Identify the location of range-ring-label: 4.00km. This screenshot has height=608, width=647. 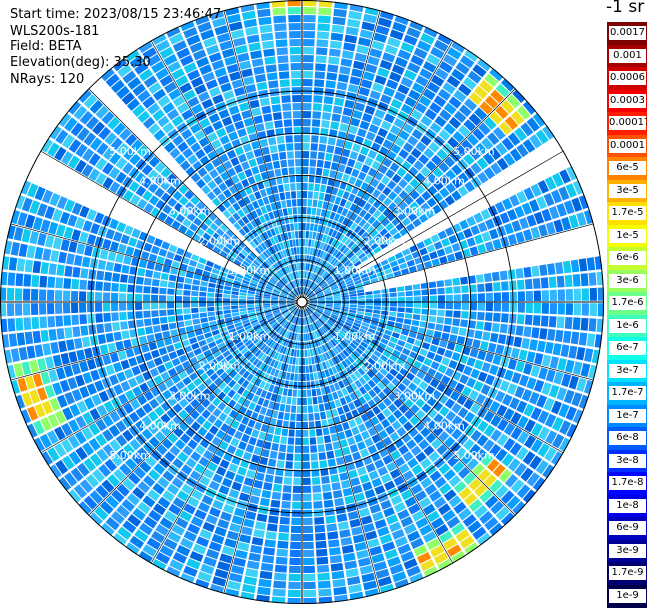
(160, 425).